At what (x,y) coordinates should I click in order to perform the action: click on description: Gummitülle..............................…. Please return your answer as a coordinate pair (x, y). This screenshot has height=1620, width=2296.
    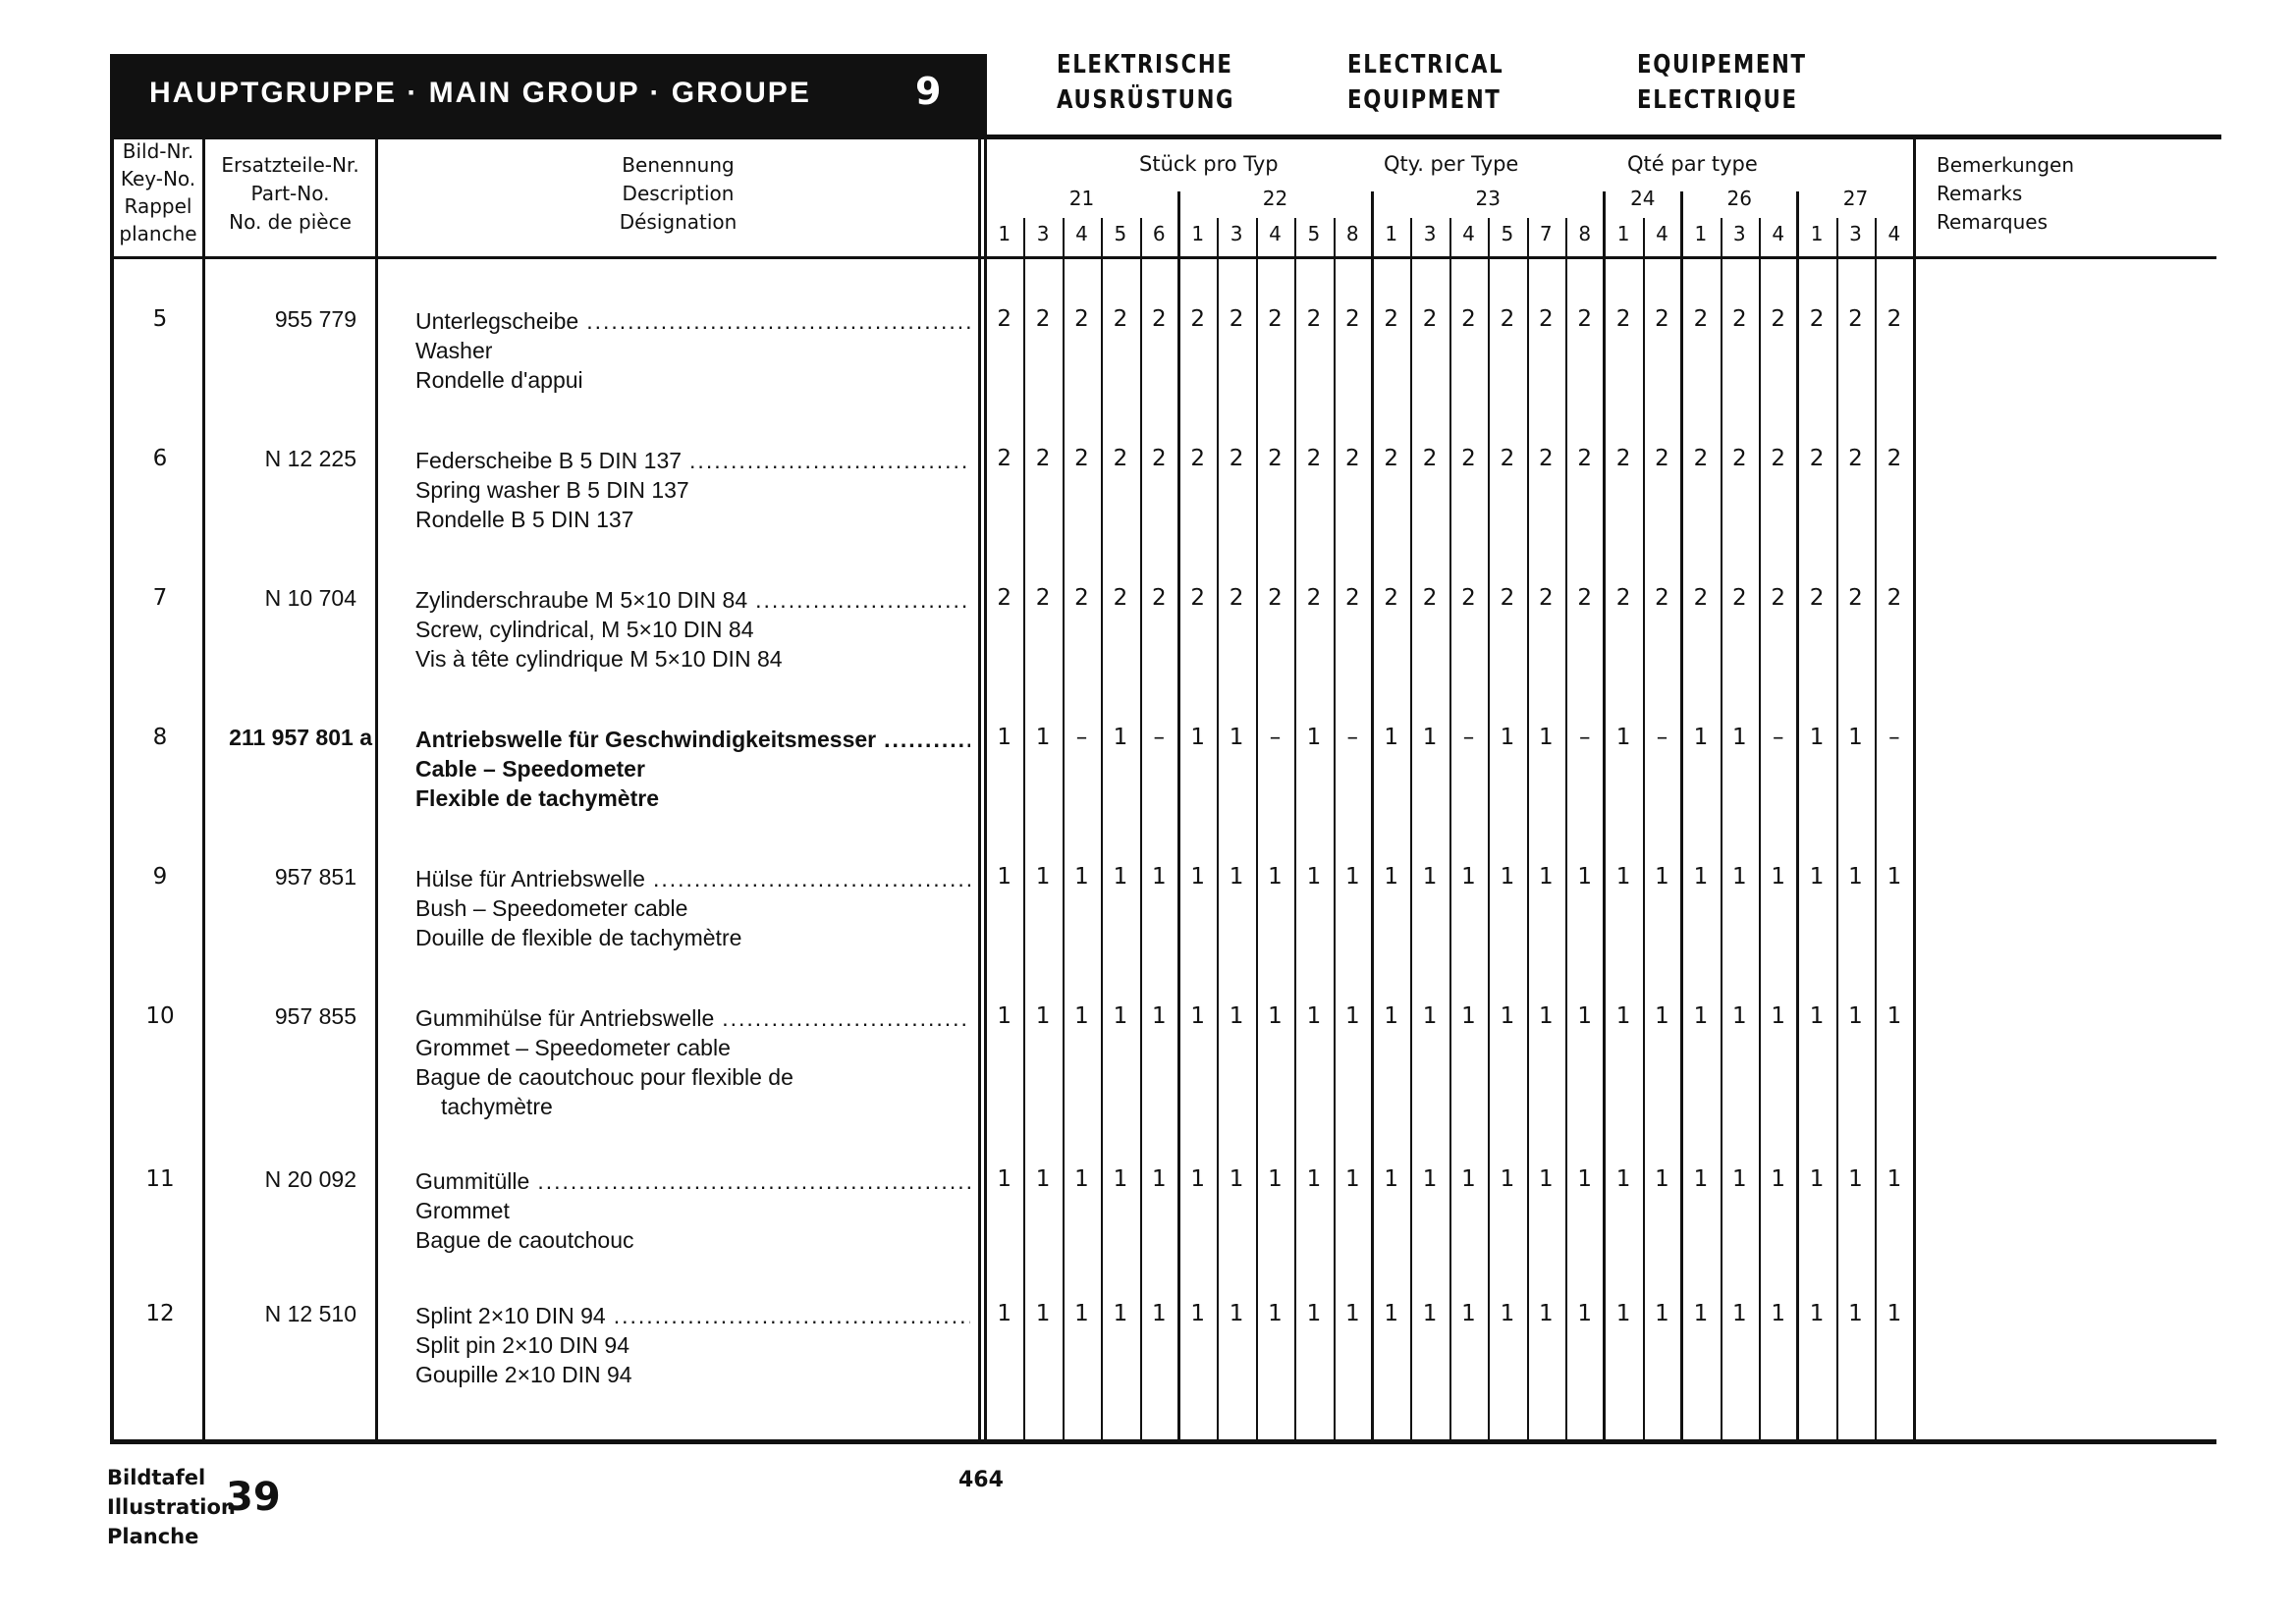
    Looking at the image, I should click on (692, 1210).